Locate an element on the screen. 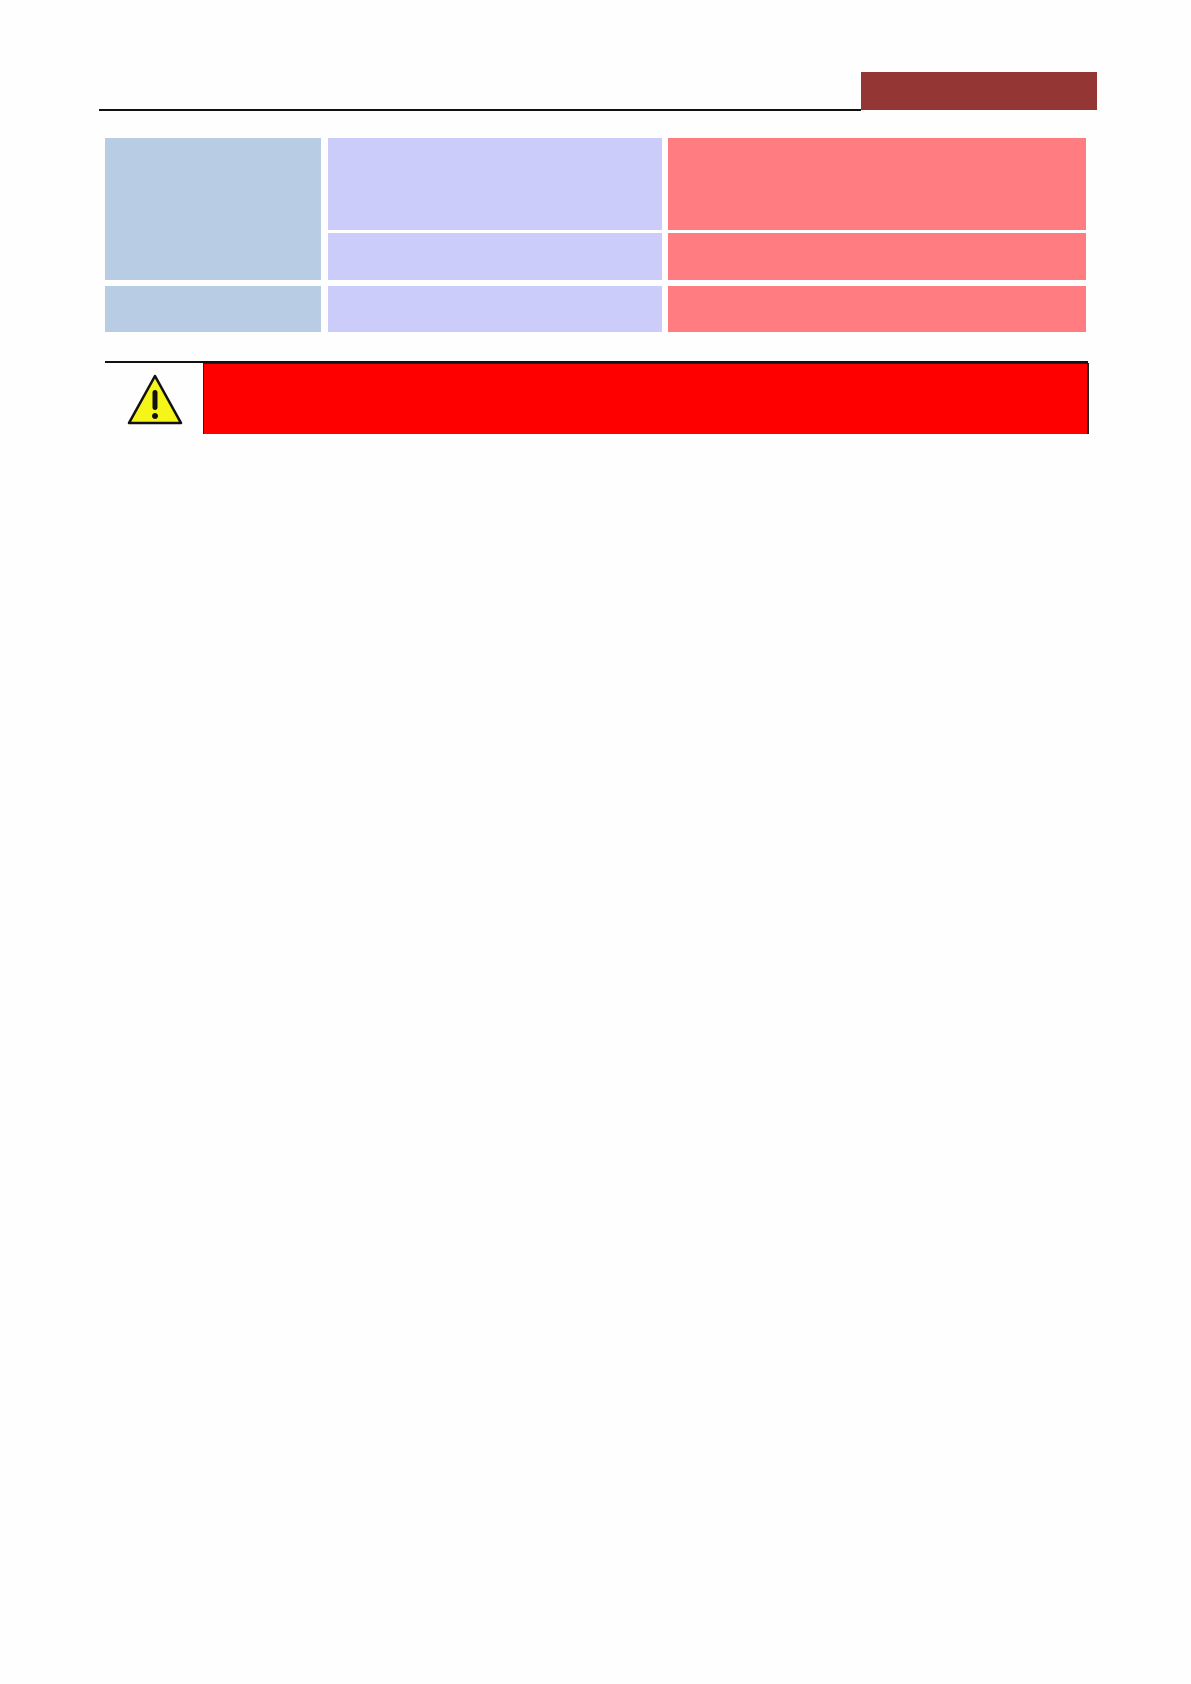 This screenshot has height=1684, width=1191. header-banner is located at coordinates (979, 91).